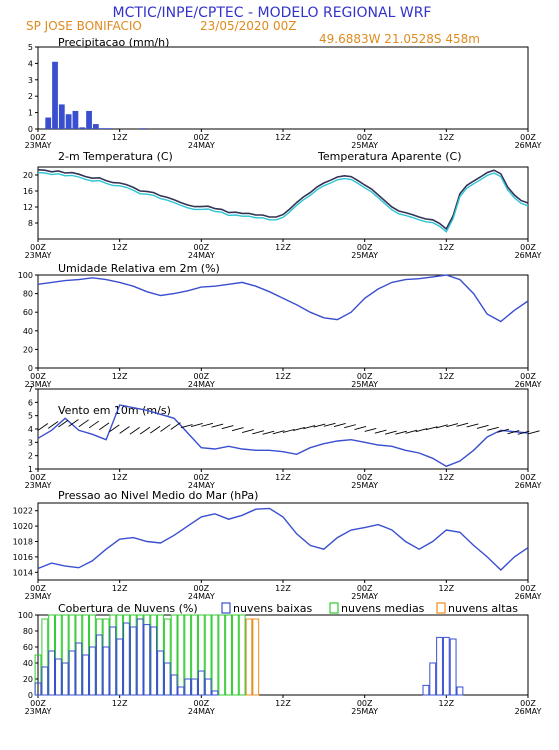 The image size is (559, 750). I want to click on wind-xtick-day: 25MAY, so click(364, 485).